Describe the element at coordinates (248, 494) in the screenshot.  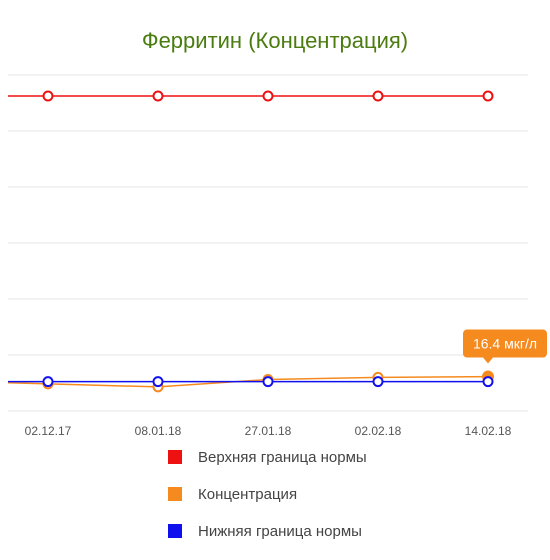
I see `legend-label-concentration: Концентрация` at that location.